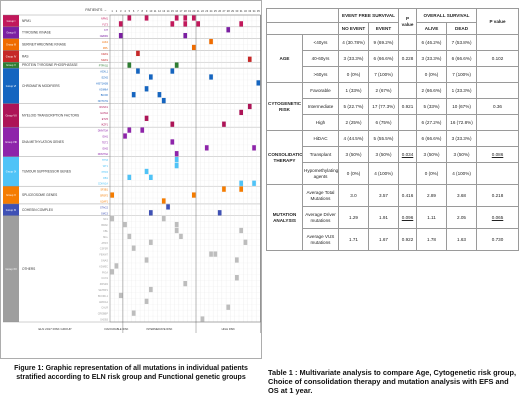  Describe the element at coordinates (462, 173) in the screenshot. I see `dead-cell: 4 (100%)` at that location.